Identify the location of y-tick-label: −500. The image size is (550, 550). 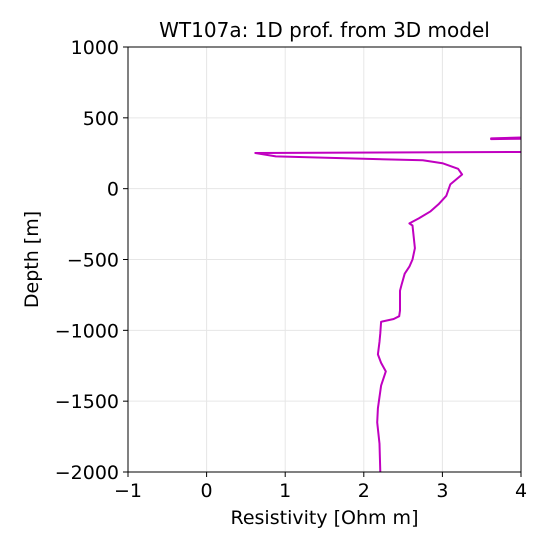
(93, 261).